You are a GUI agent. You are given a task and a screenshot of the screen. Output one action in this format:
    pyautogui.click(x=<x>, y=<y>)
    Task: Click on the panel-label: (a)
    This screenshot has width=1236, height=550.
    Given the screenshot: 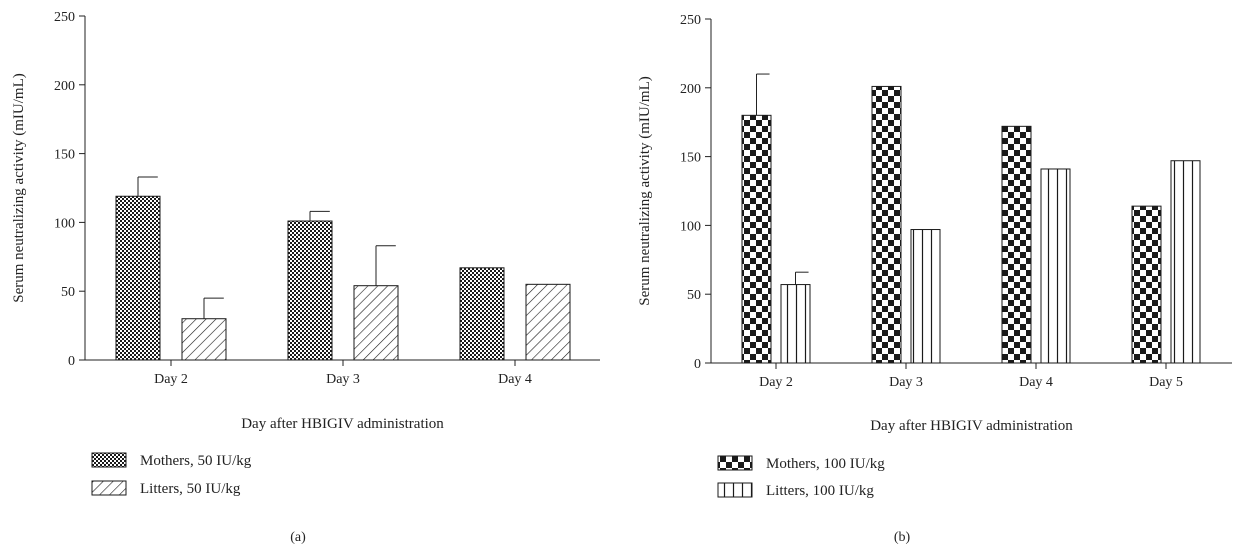 What is the action you would take?
    pyautogui.click(x=298, y=537)
    